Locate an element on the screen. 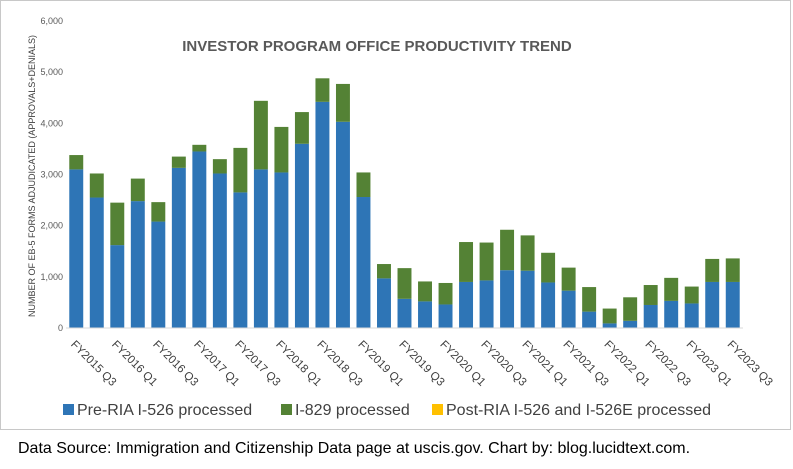 The width and height of the screenshot is (793, 469). legend-label: Post-RIA I-526 and I-526E processed is located at coordinates (578, 410).